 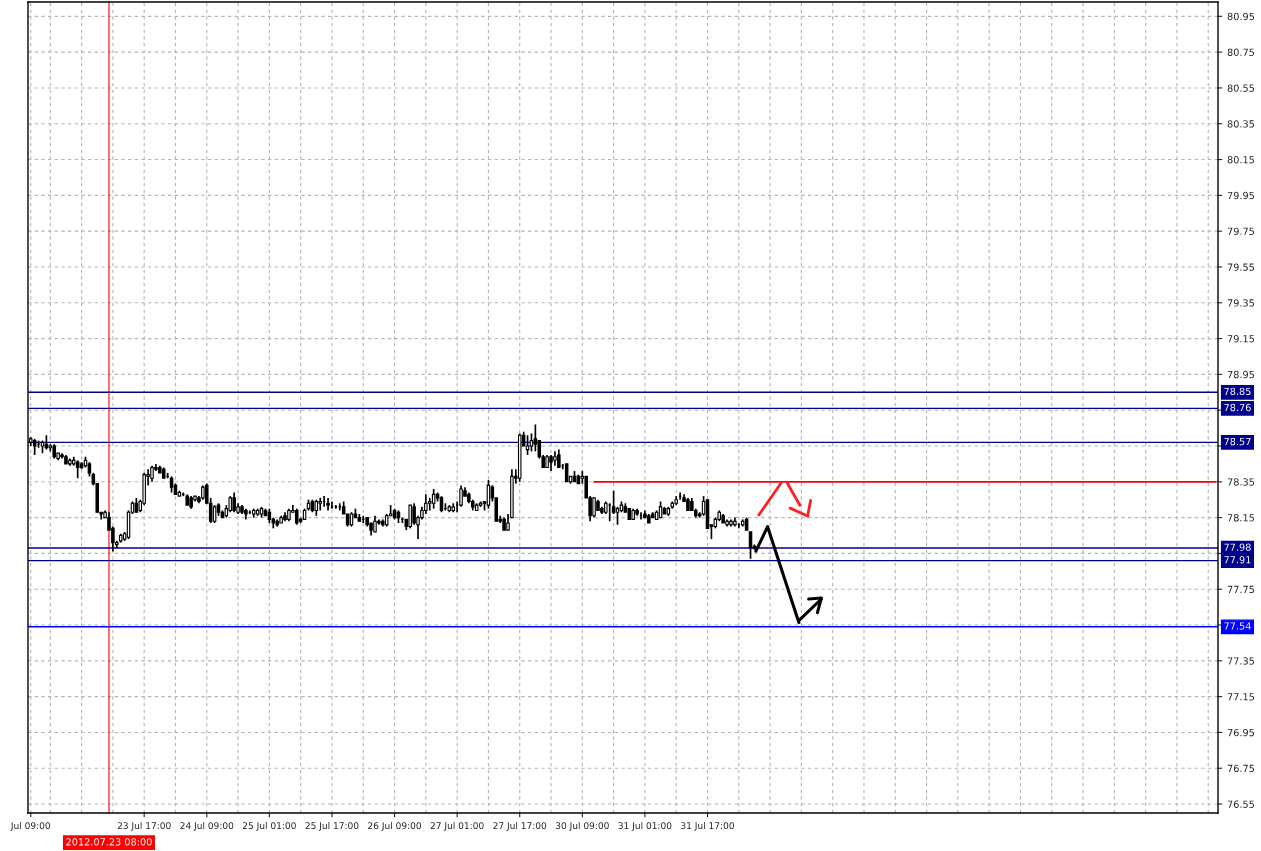 What do you see at coordinates (1241, 267) in the screenshot?
I see `y-tick-label: 79.55` at bounding box center [1241, 267].